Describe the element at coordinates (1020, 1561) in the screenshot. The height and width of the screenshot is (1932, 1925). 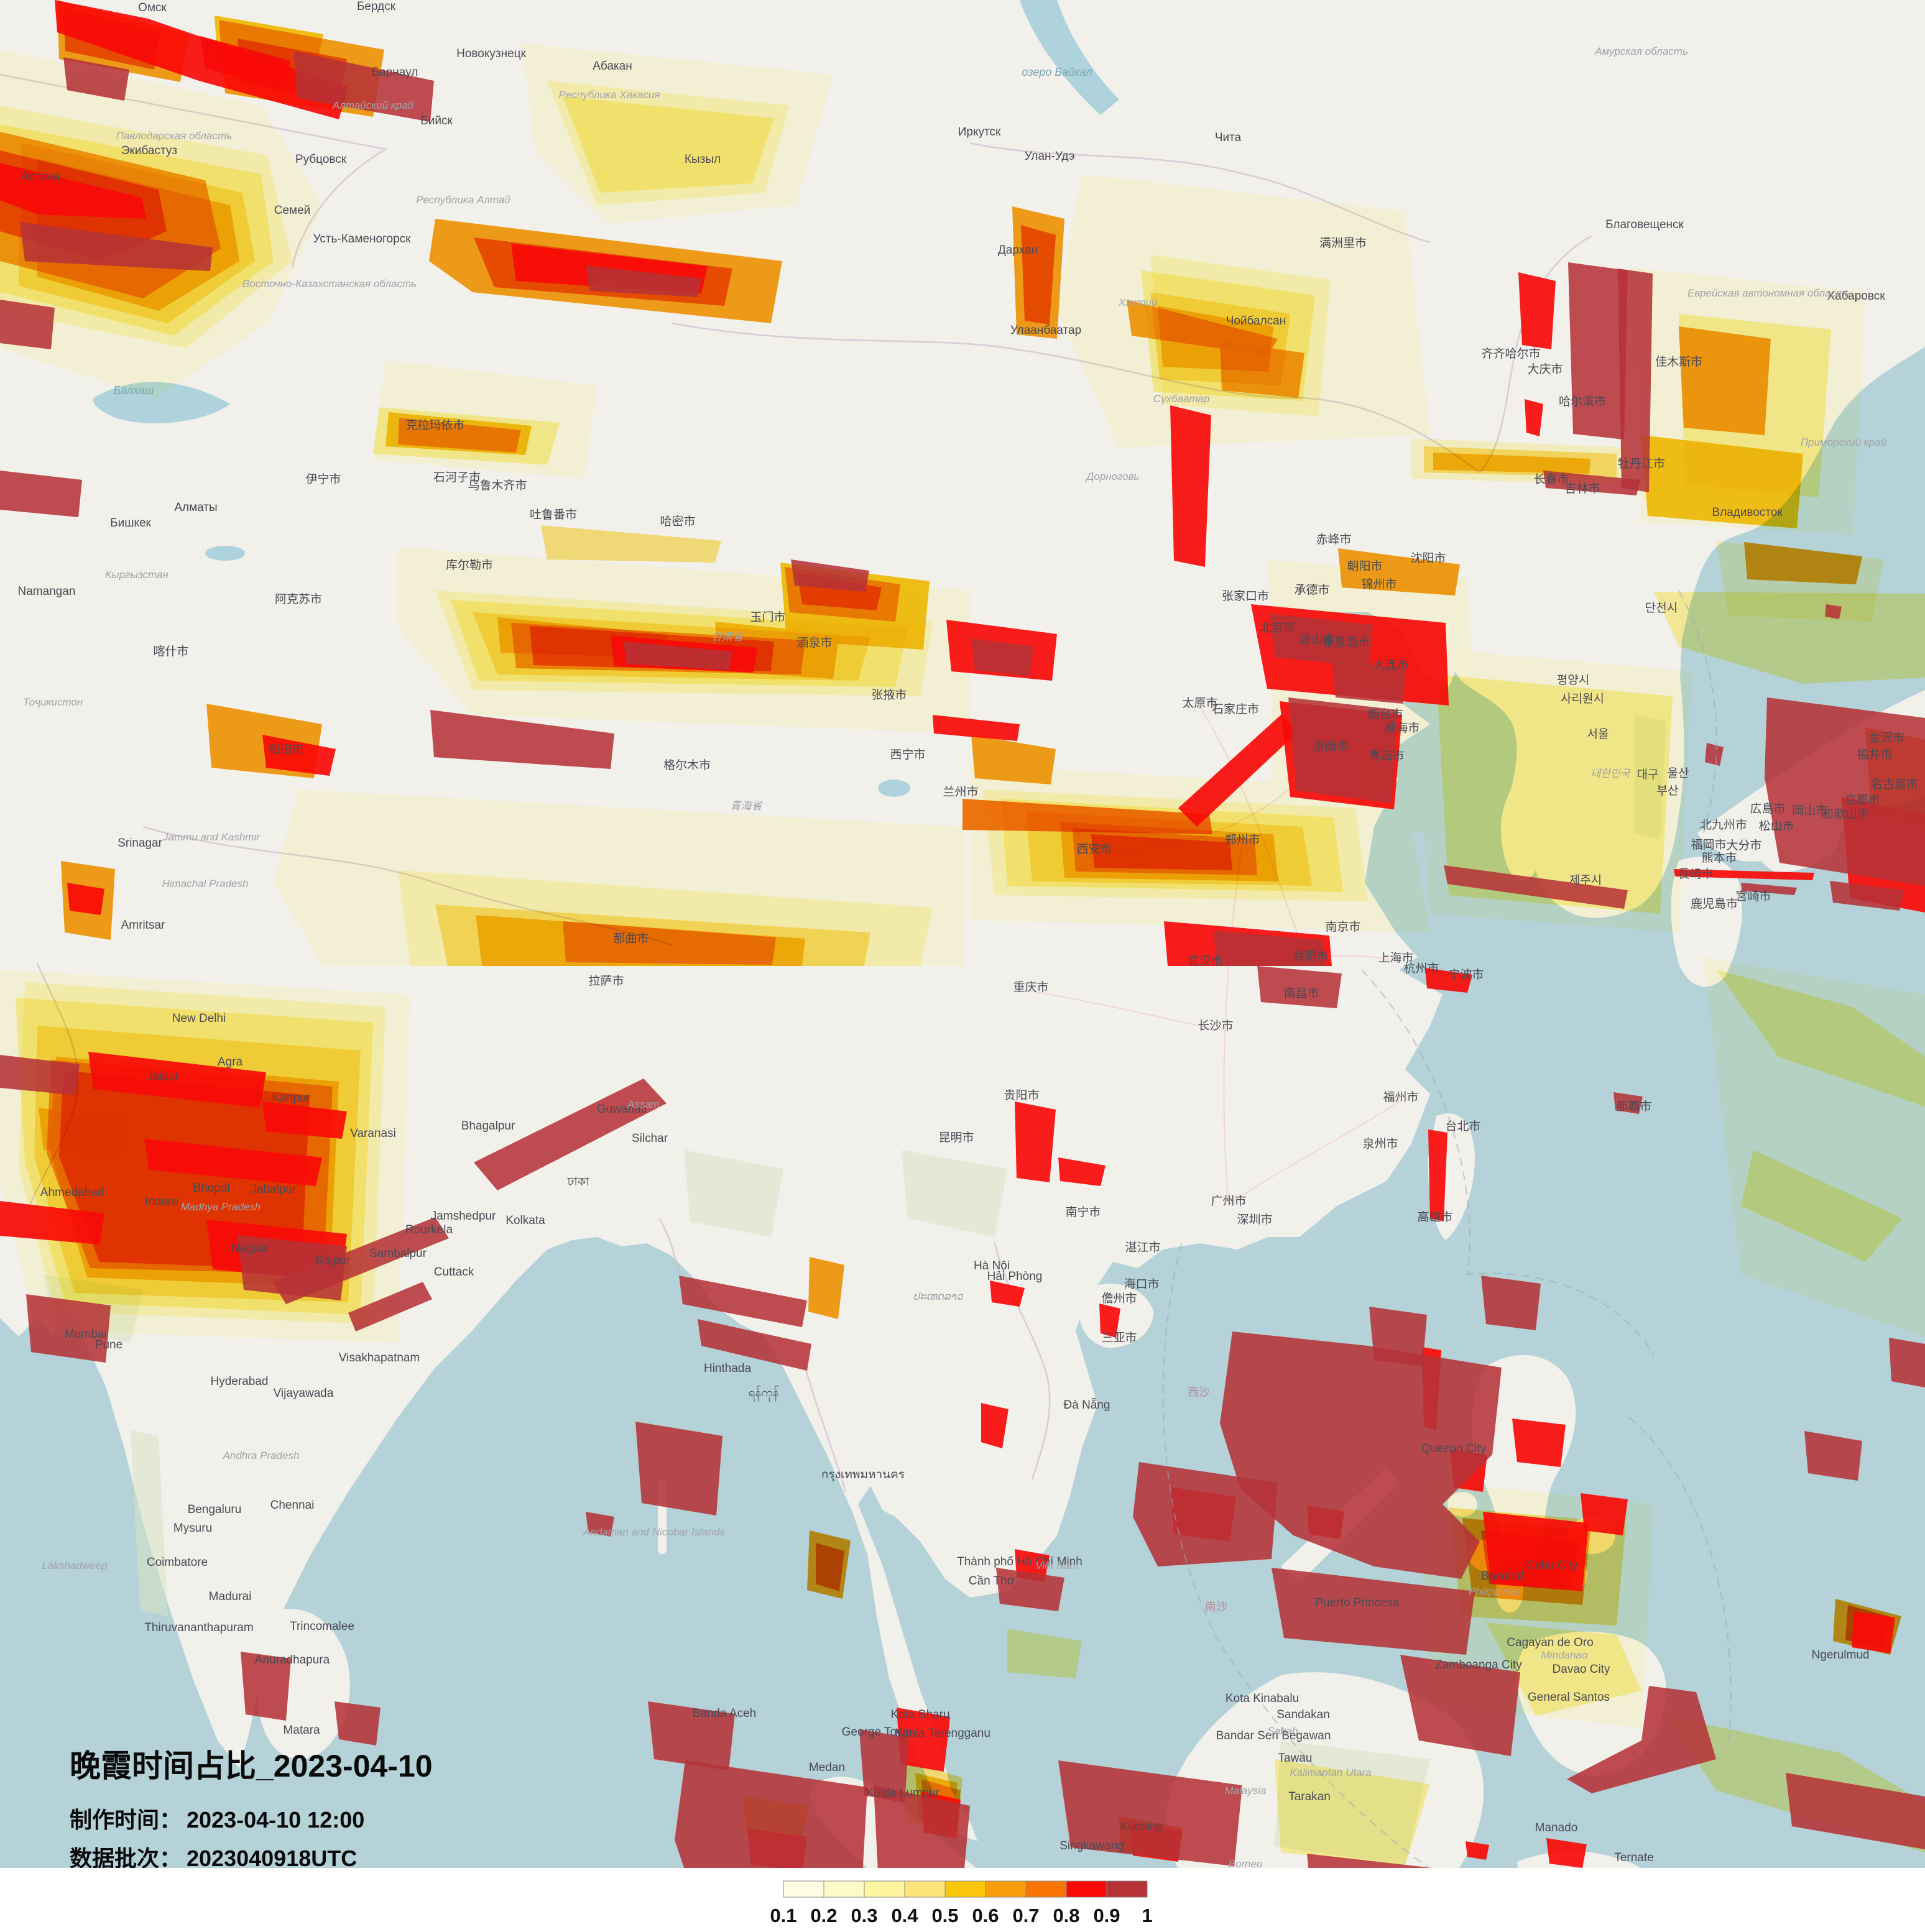
I see `map-label: Thành phố Hồ Chí Minh` at that location.